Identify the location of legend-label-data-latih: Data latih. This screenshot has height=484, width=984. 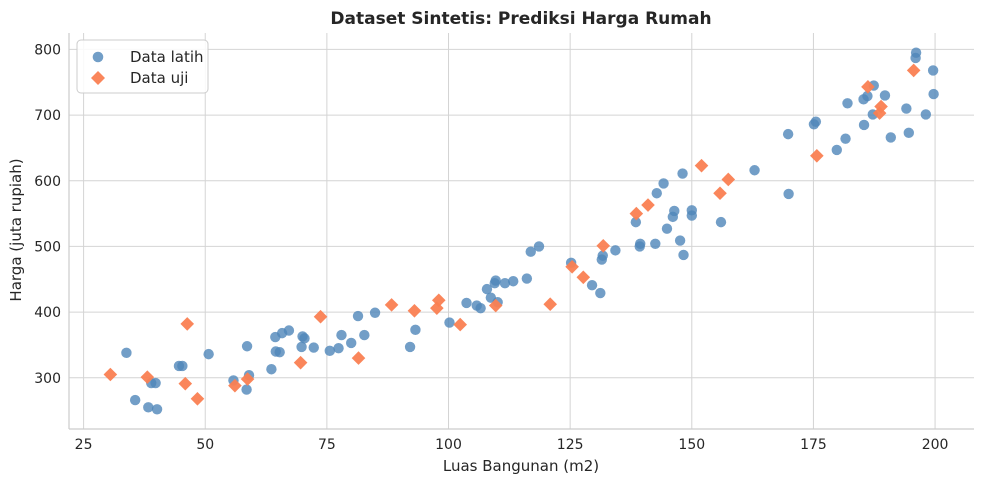
(167, 57).